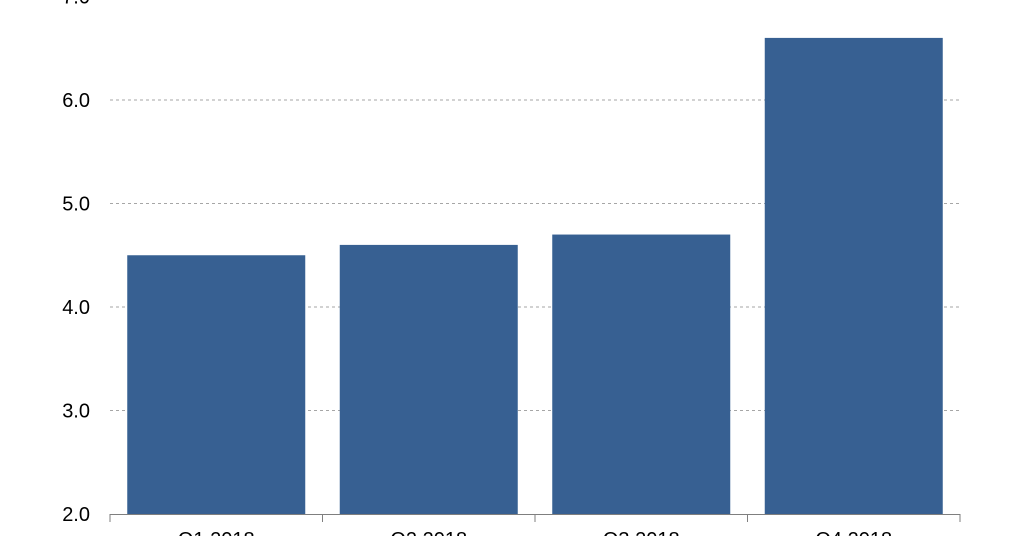  What do you see at coordinates (76, 263) in the screenshot?
I see `y-axis-tick-labels: 2.0 3.0 4.0 5.0 6.0 7.0` at bounding box center [76, 263].